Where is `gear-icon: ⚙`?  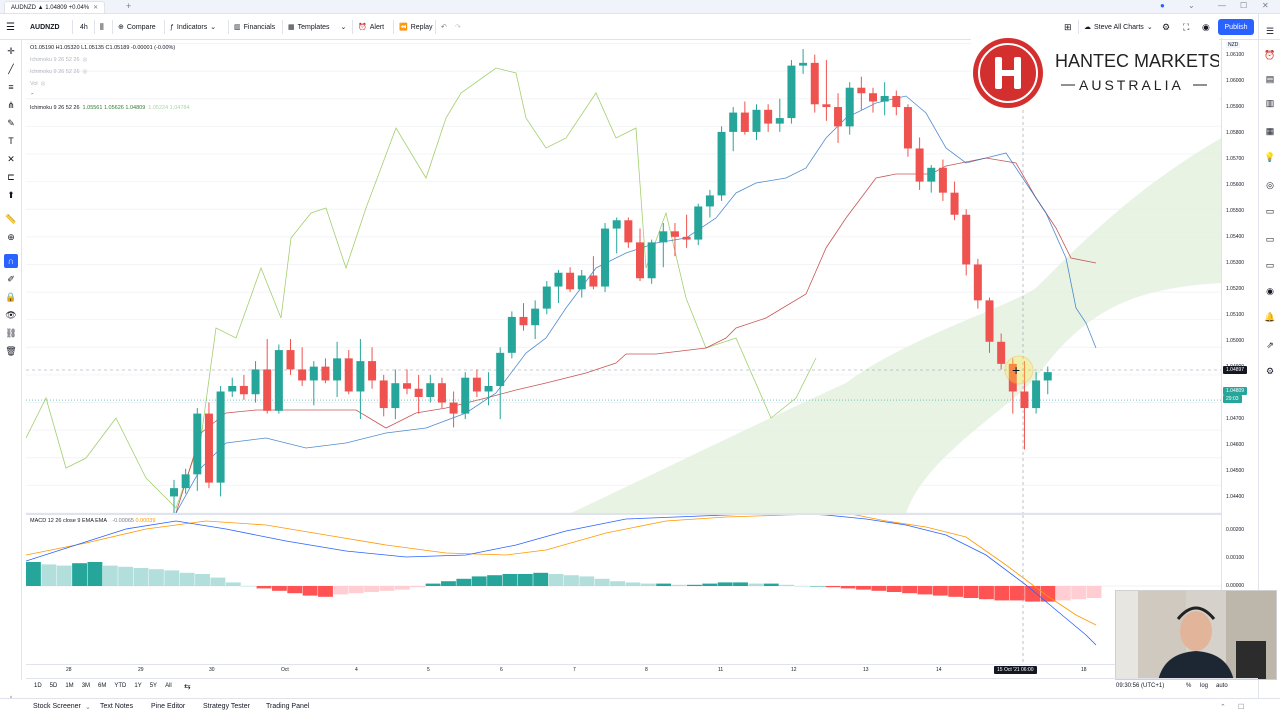 gear-icon: ⚙ is located at coordinates (1166, 26).